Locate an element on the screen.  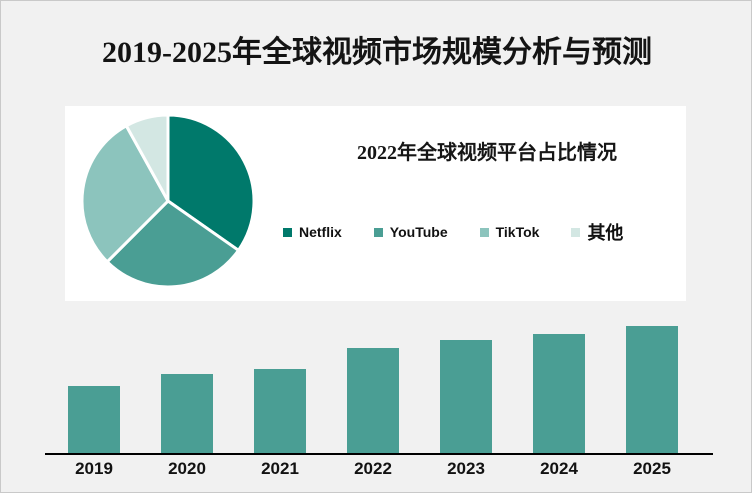
bar-label-2022: 2022 is located at coordinates (373, 468).